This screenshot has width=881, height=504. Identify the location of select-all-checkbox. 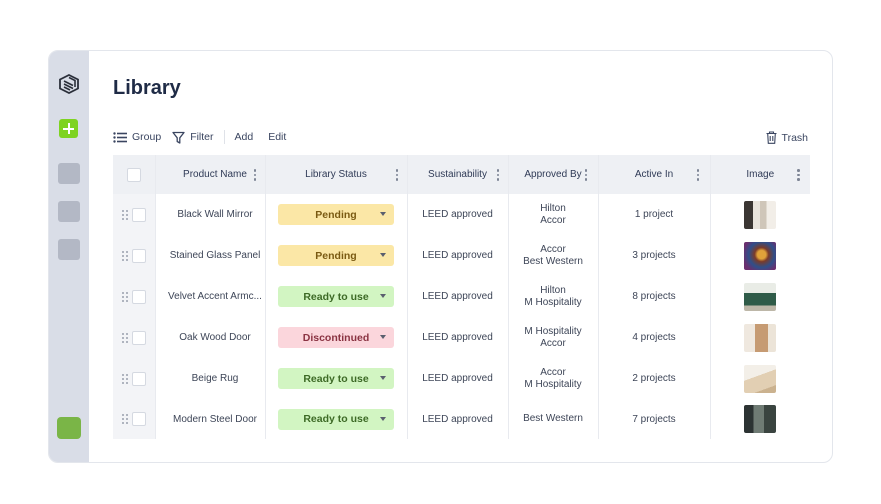
(133, 174).